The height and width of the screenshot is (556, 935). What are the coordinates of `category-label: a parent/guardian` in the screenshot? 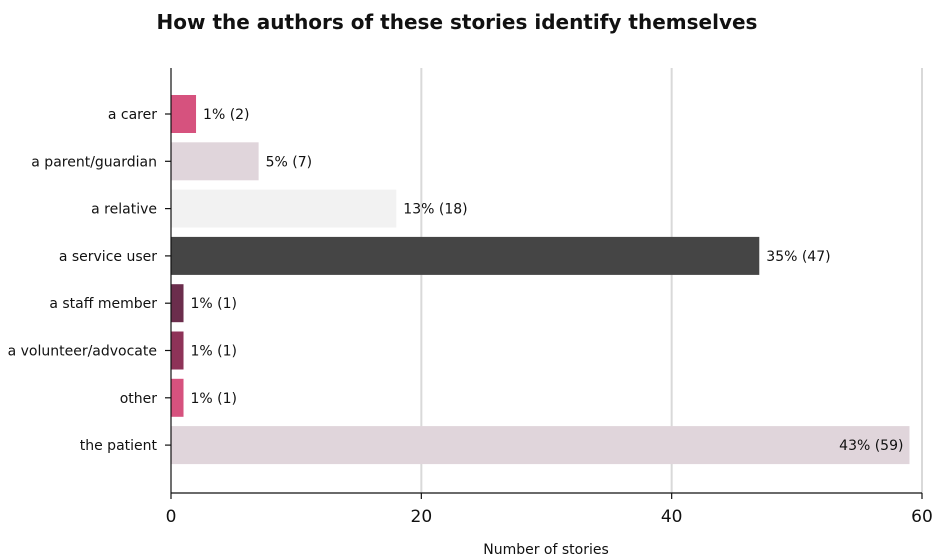 It's located at (94, 162).